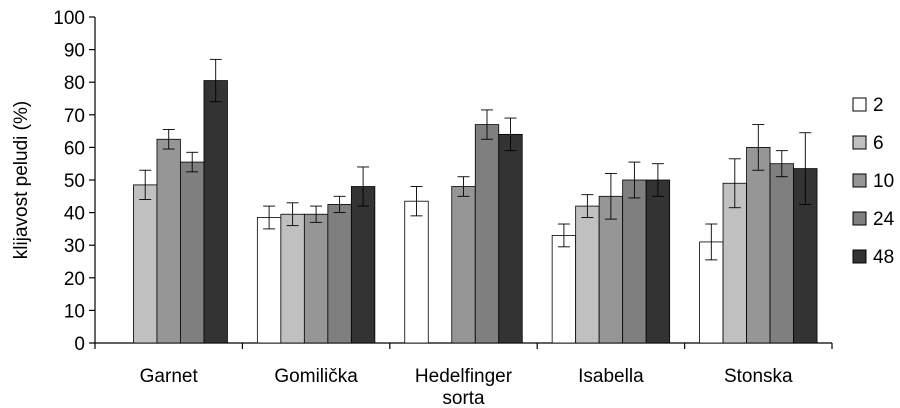 The height and width of the screenshot is (408, 900). I want to click on legend: 2 6 10 24 48, so click(873, 181).